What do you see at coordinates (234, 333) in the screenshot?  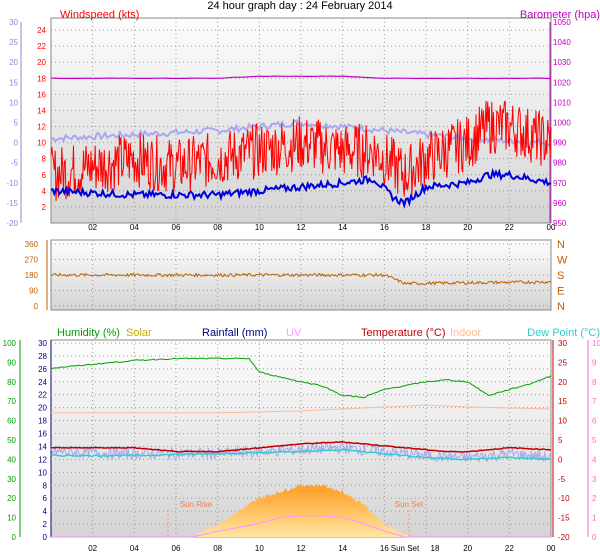 I see `rainfall-header: Rainfall (mm)` at bounding box center [234, 333].